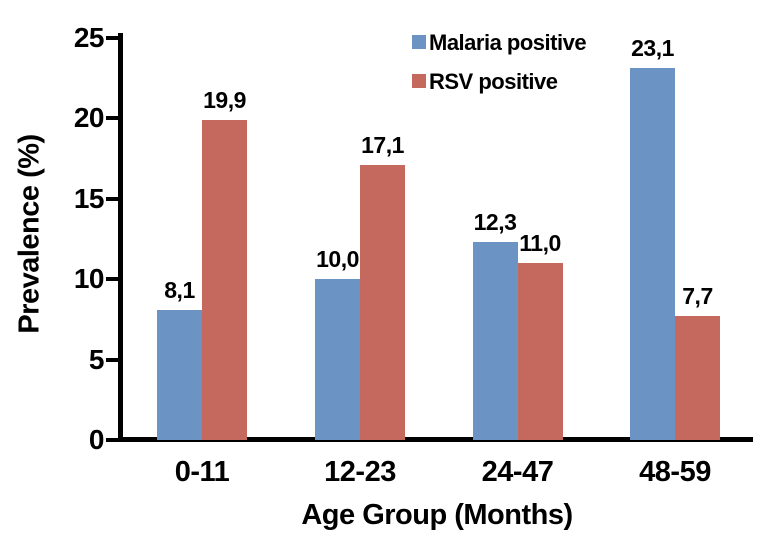 The image size is (776, 558). I want to click on bar-value-label: 11,0, so click(540, 242).